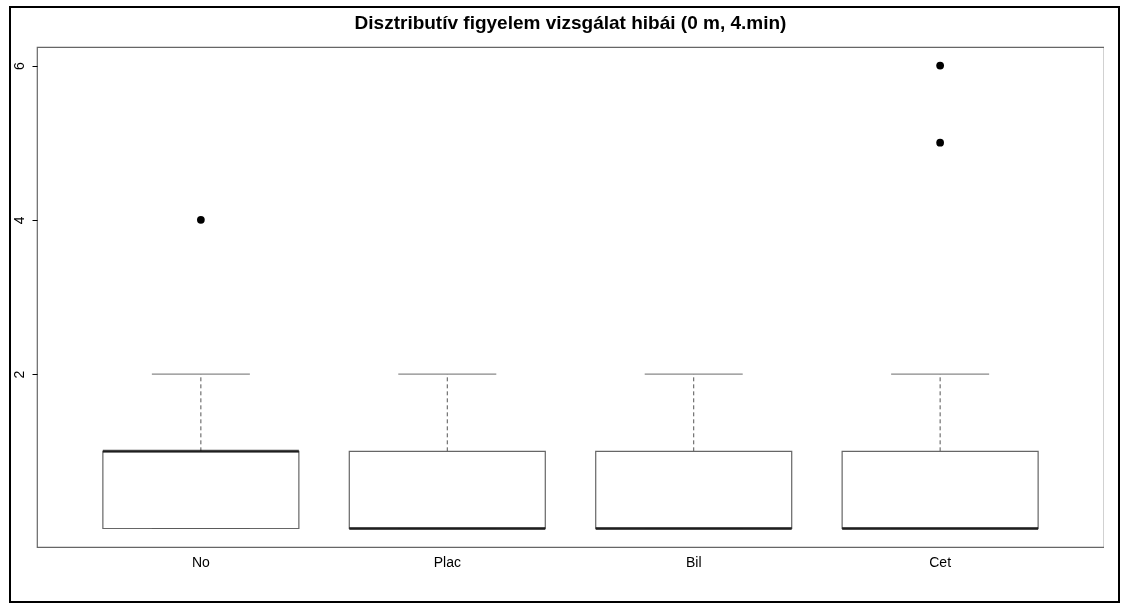 This screenshot has height=611, width=1129. What do you see at coordinates (693, 561) in the screenshot?
I see `x-tick-label: Bil` at bounding box center [693, 561].